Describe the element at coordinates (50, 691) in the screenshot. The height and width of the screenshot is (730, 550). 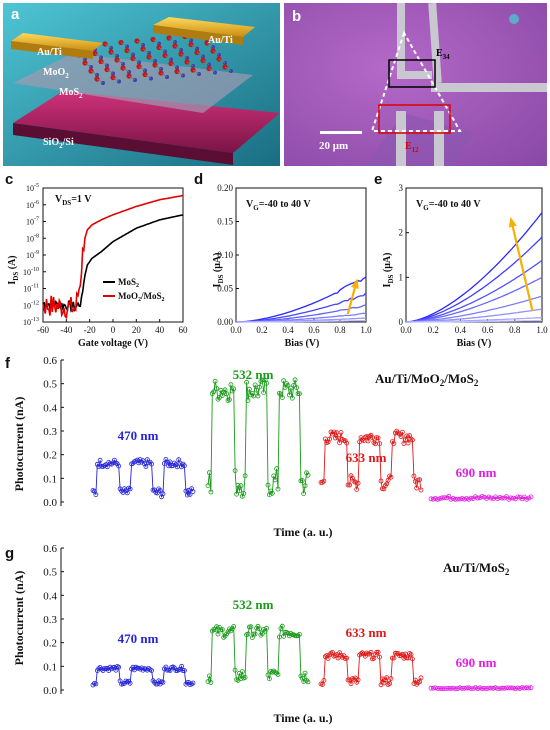
I see `g-ytick-0: 0.0` at that location.